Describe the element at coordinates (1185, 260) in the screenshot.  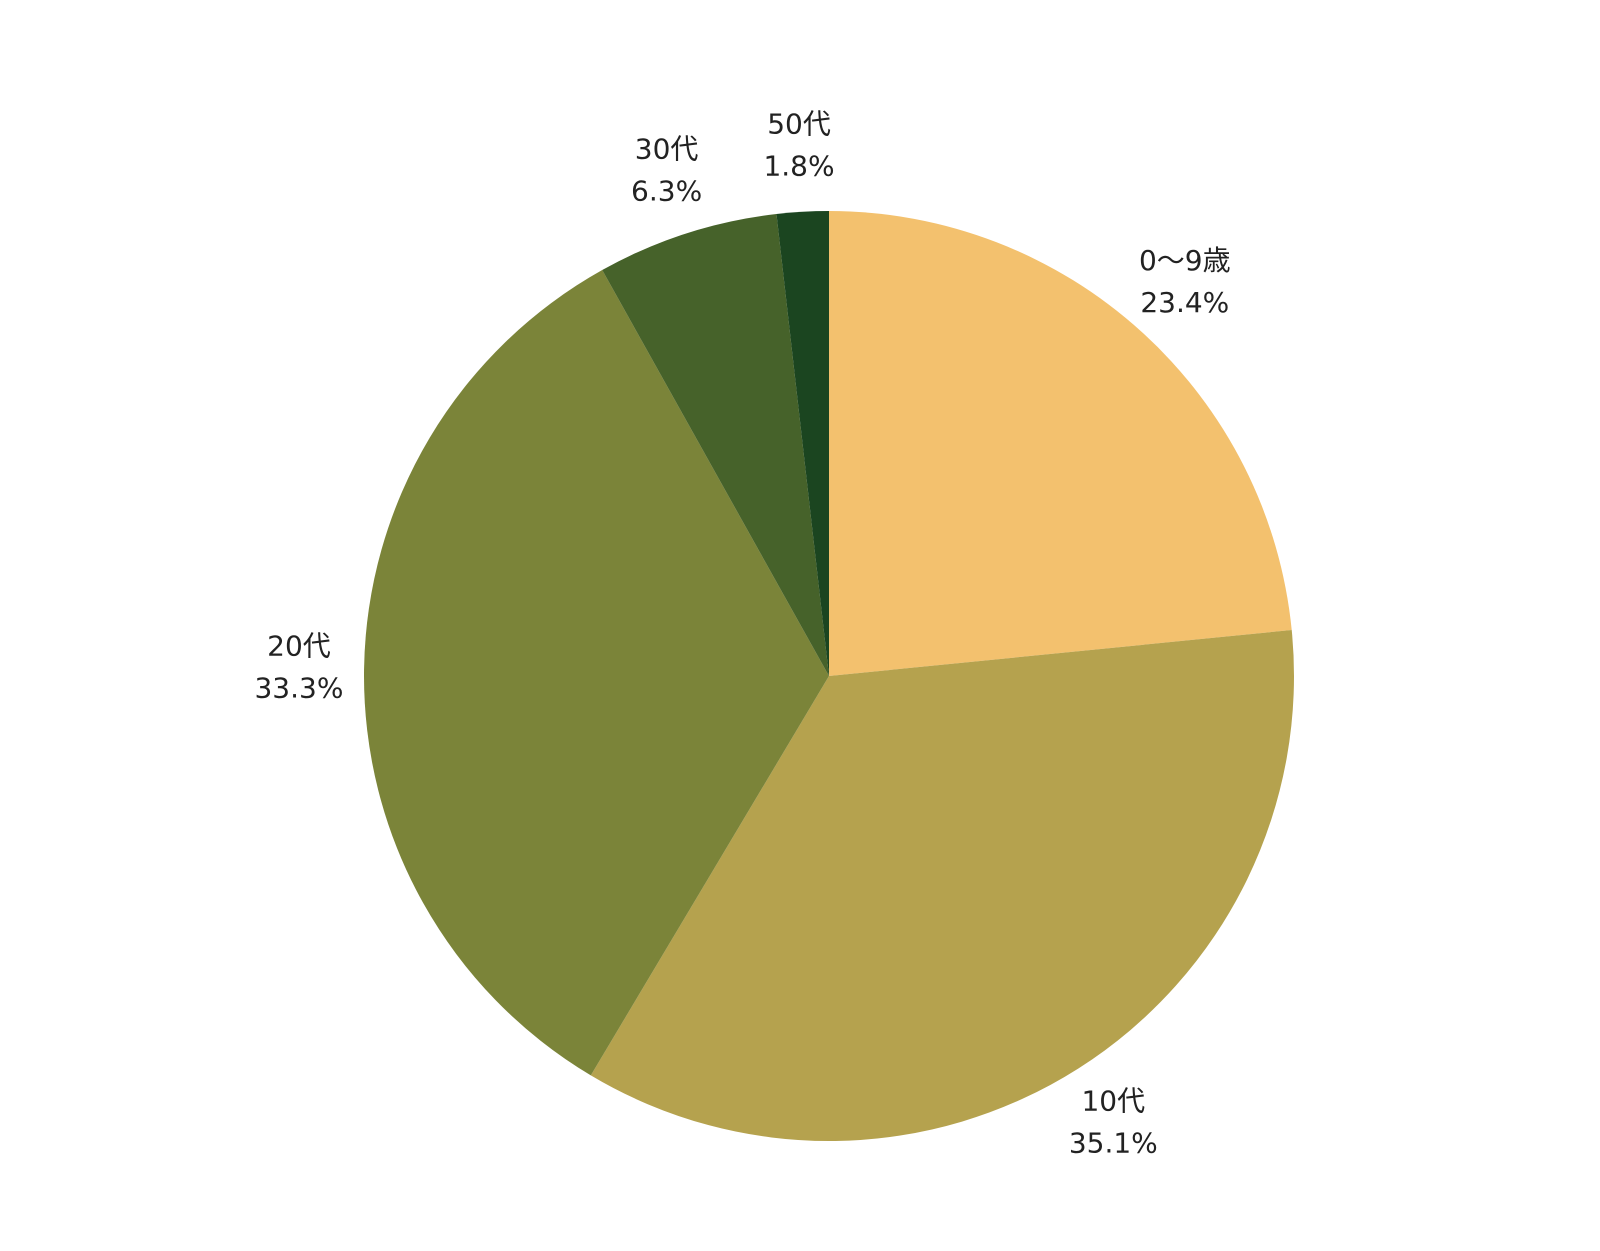
I see `slice-category: 0～9歳` at that location.